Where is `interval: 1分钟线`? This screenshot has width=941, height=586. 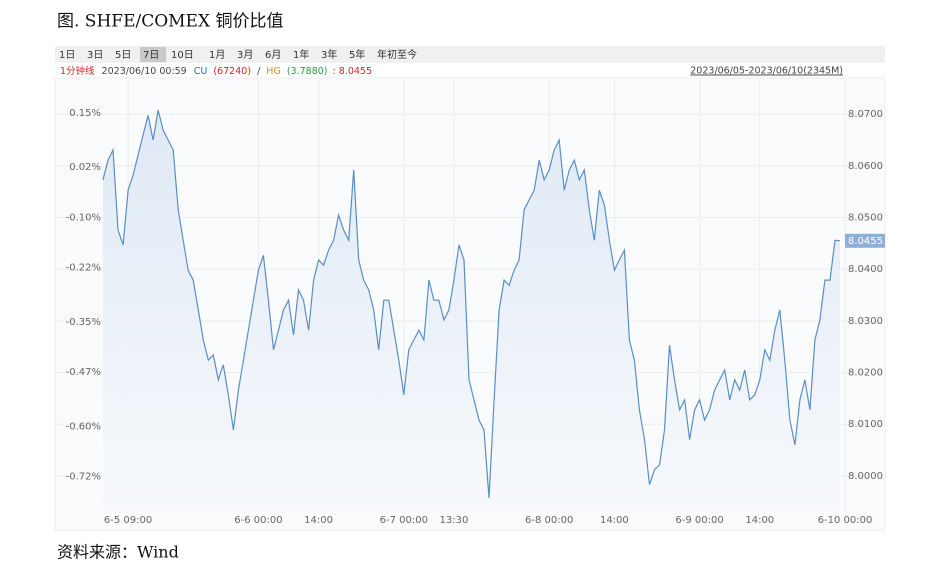
interval: 1分钟线 is located at coordinates (77, 71).